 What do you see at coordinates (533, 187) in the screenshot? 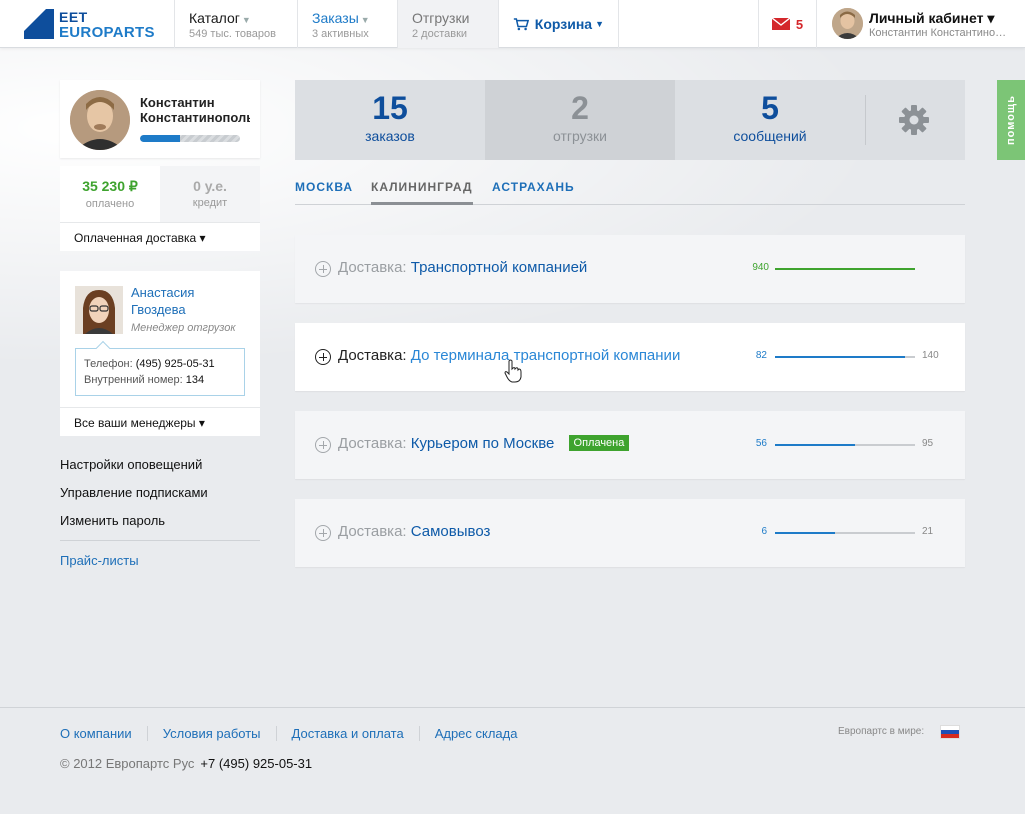
I see `tab-astrakhan: АСТРАХАНЬ` at bounding box center [533, 187].